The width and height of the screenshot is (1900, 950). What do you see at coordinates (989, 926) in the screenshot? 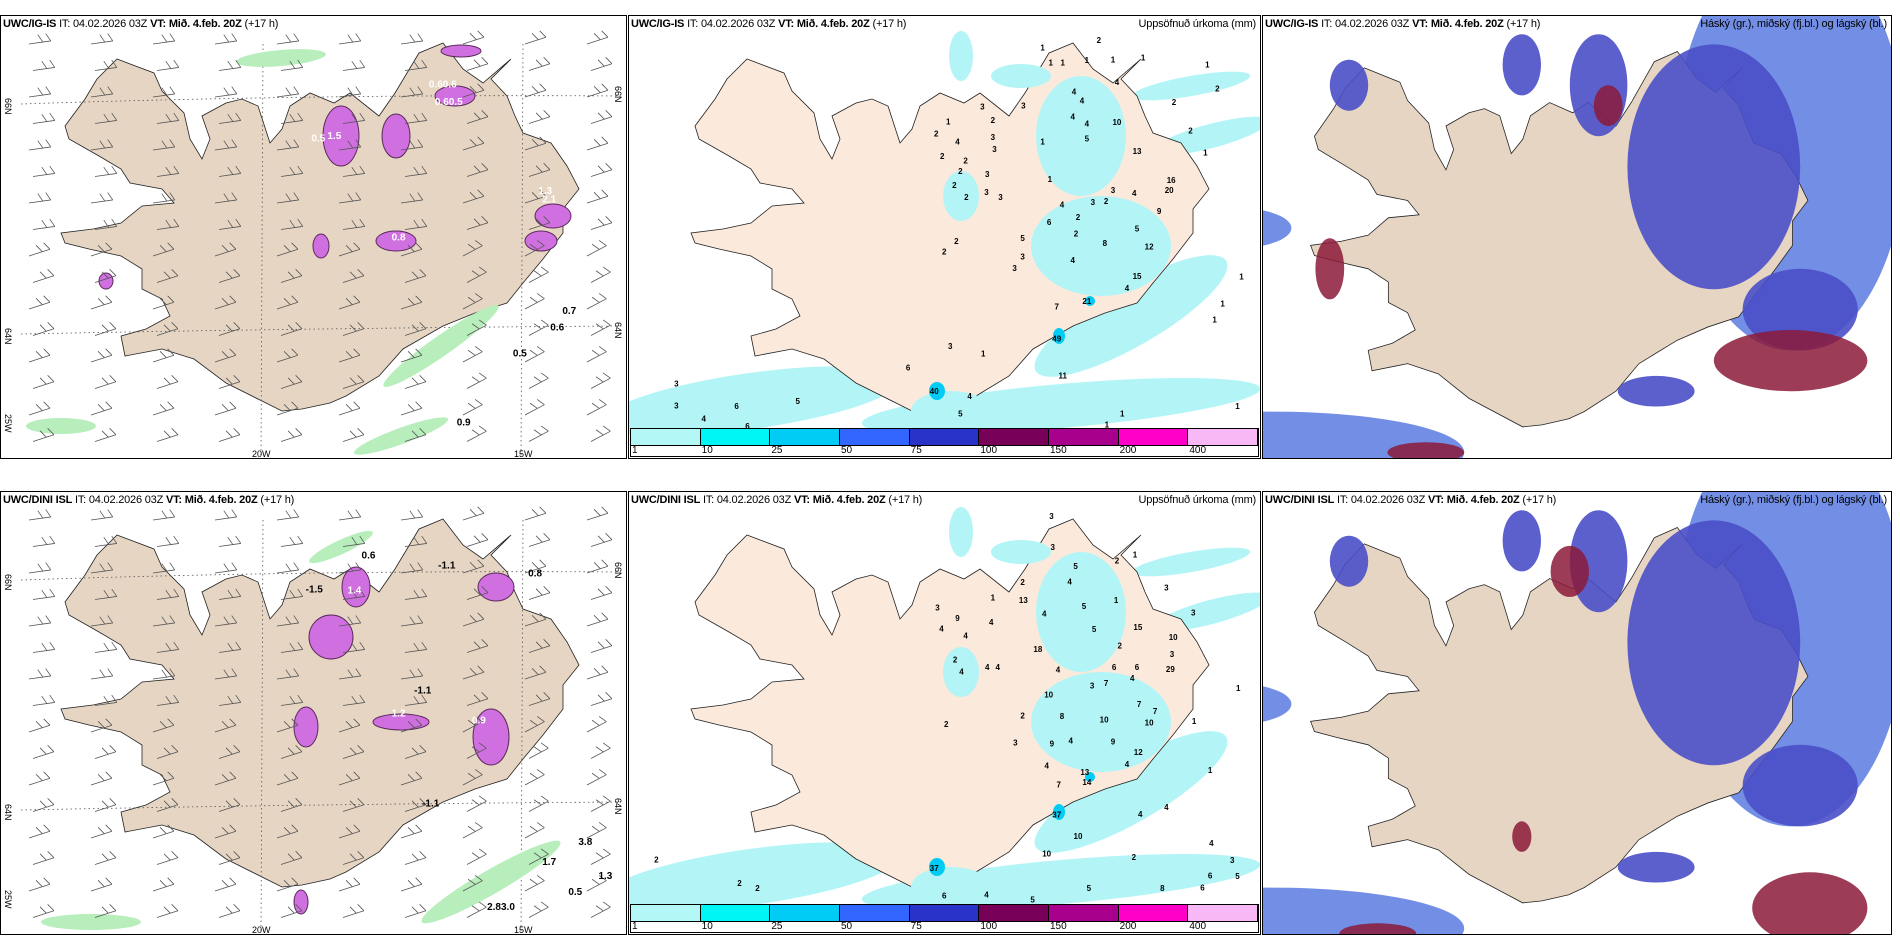
I see `colorbar-tick-label: 100` at bounding box center [989, 926].